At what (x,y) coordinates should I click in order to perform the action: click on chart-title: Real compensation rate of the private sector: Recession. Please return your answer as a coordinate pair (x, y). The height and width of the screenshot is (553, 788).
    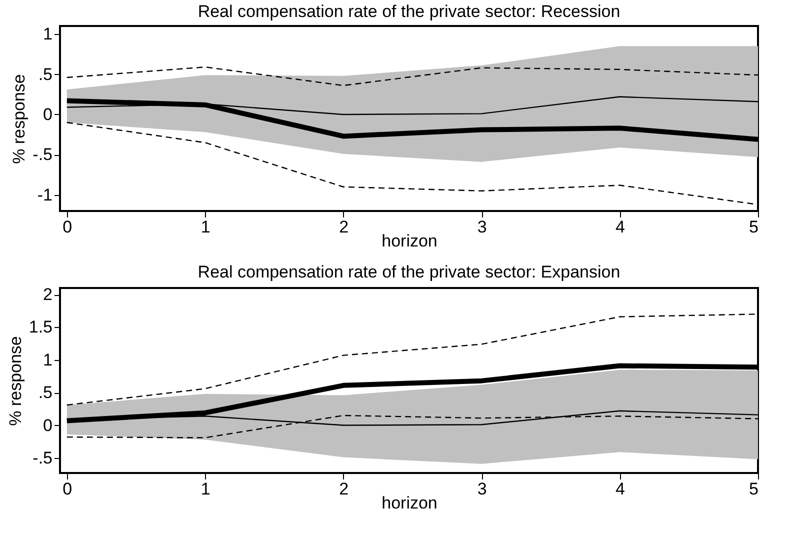
    Looking at the image, I should click on (409, 12).